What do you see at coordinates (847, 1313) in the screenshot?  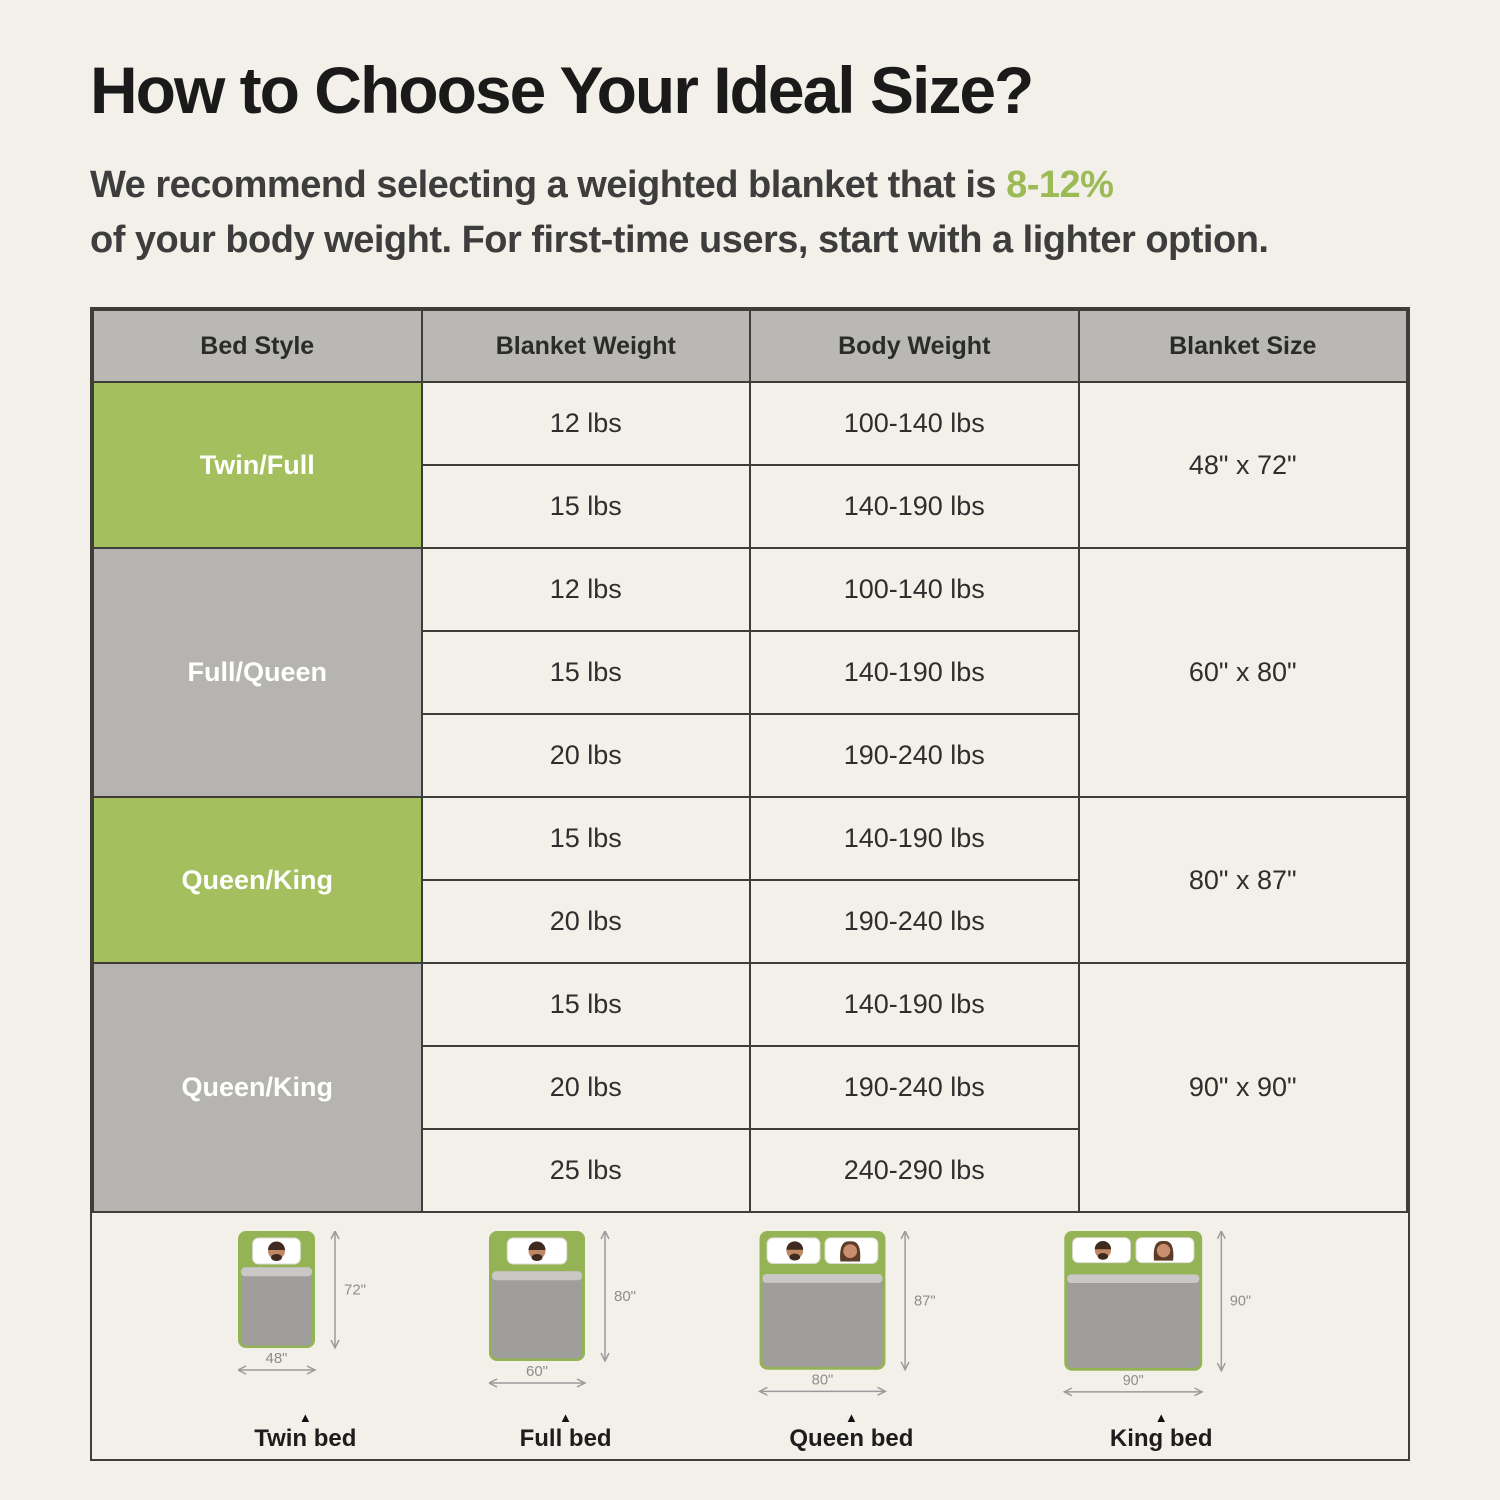 I see `bed-illustration: 87" 80"` at bounding box center [847, 1313].